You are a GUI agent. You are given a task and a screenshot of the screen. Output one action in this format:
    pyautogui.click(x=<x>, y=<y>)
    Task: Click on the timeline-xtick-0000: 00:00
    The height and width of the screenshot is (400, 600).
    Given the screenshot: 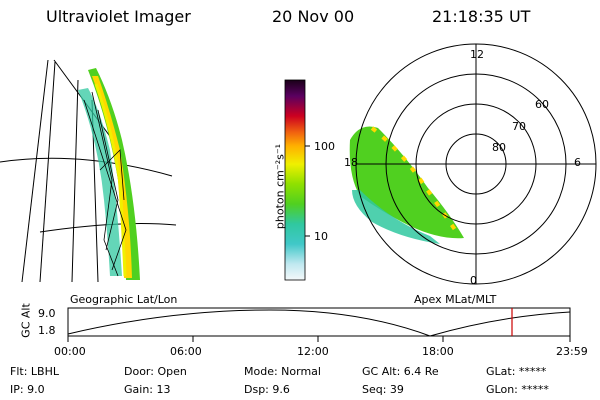 What is the action you would take?
    pyautogui.click(x=70, y=351)
    